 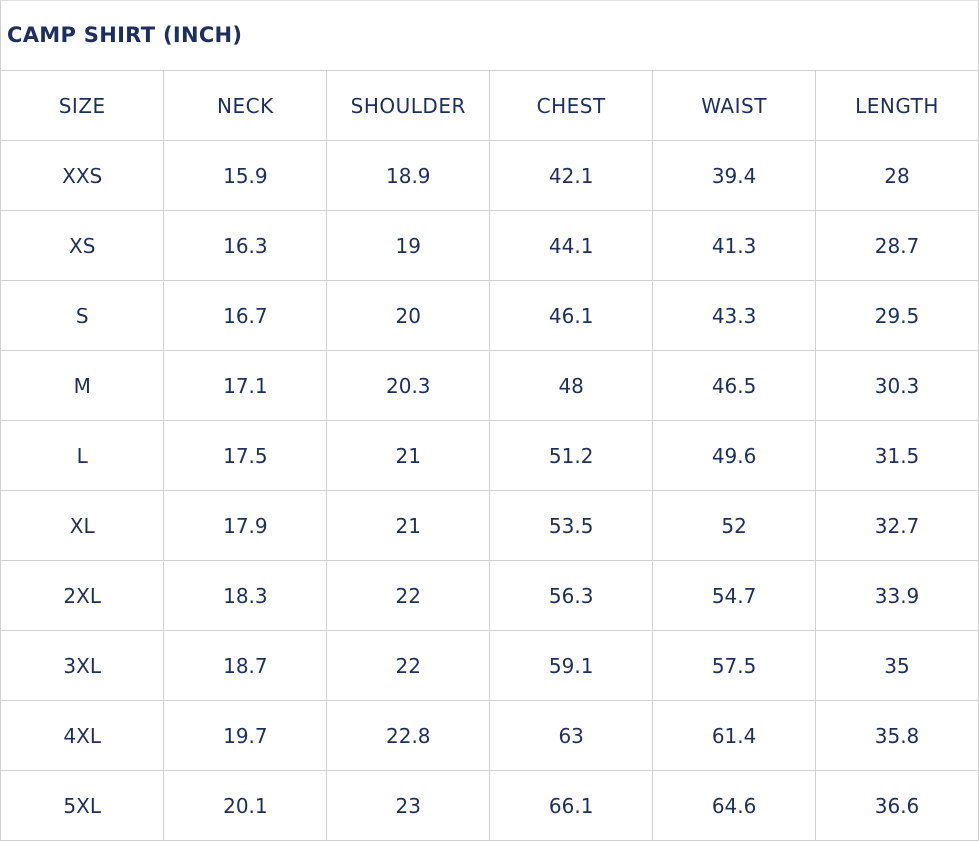 I want to click on header-row: SIZE NECK SHOULDER CHEST WAIST LENGTH, so click(x=490, y=106).